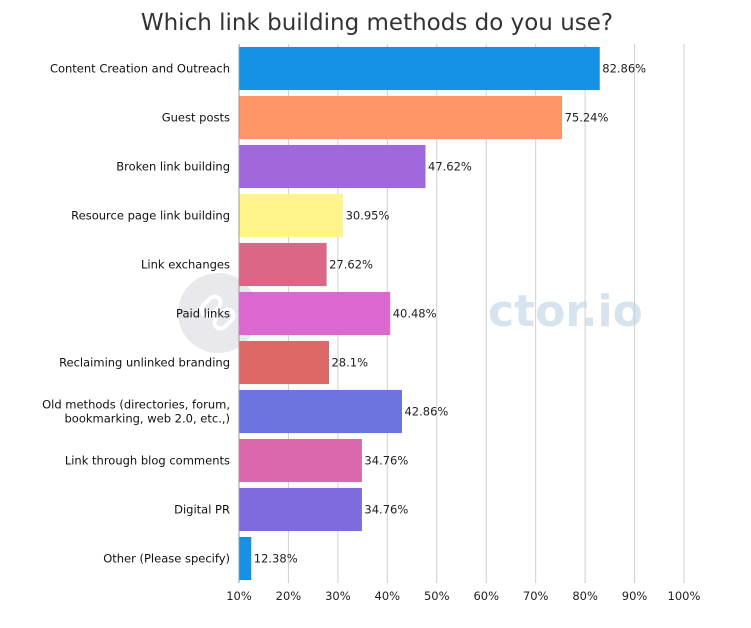 This screenshot has height=628, width=751. What do you see at coordinates (349, 363) in the screenshot?
I see `value-label: 28.1%` at bounding box center [349, 363].